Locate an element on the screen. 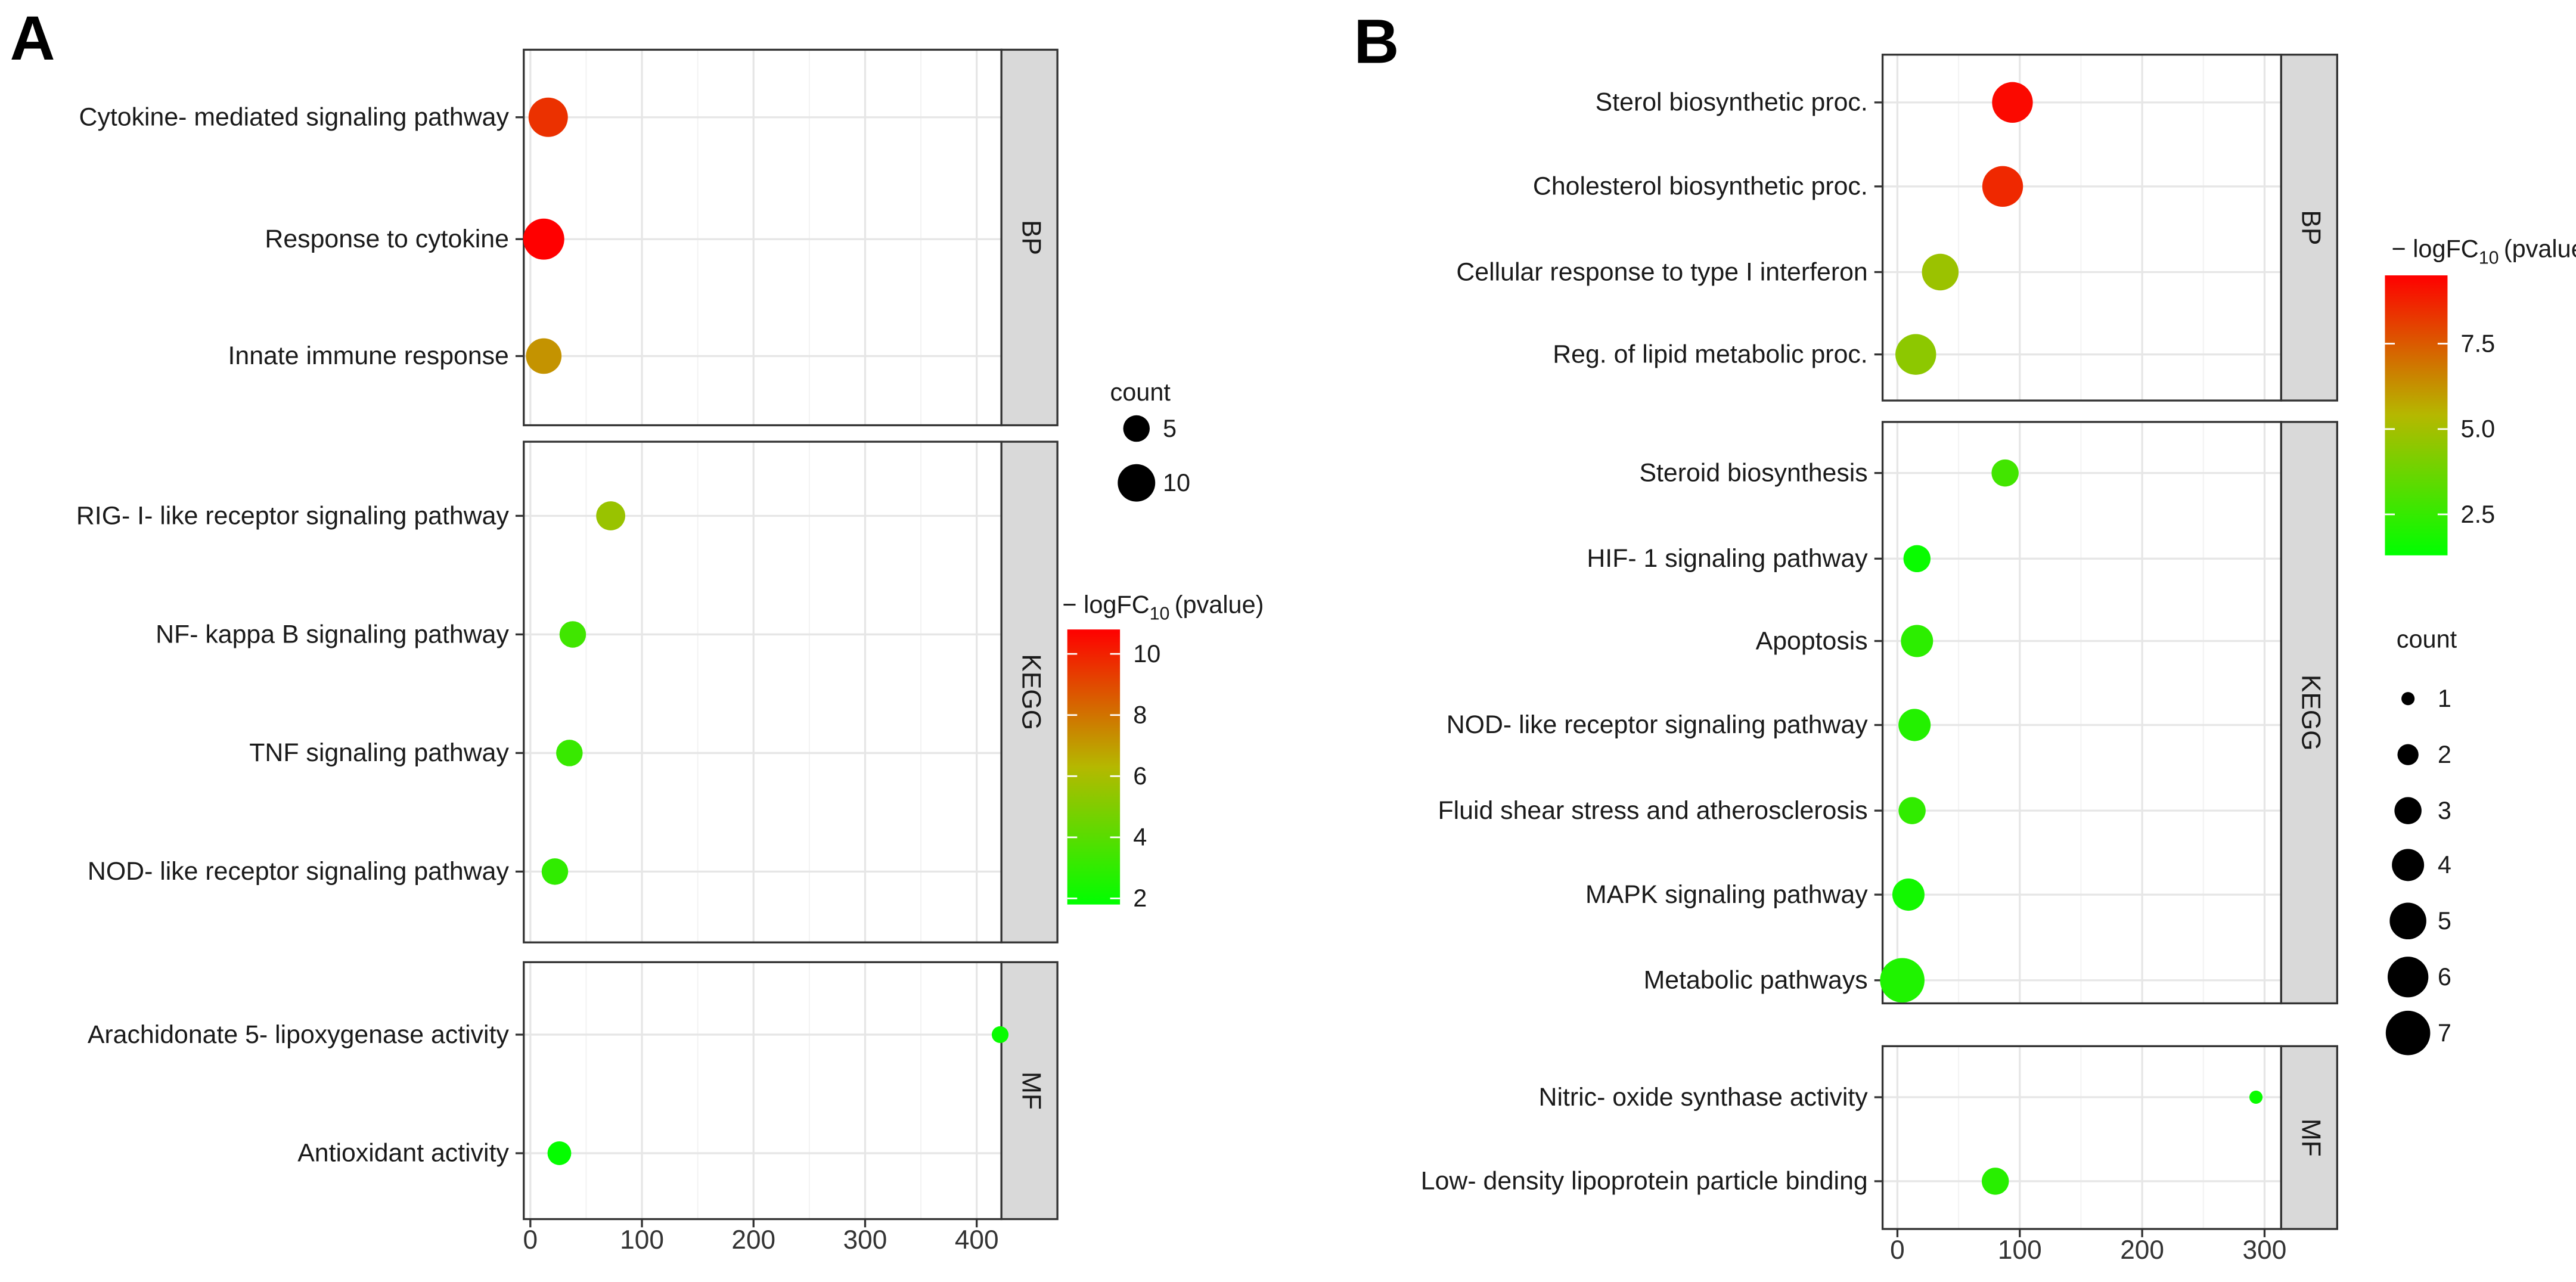 This screenshot has width=2576, height=1282. y-tick-label: Arachidonate 5- lipoxygenase activity is located at coordinates (299, 1034).